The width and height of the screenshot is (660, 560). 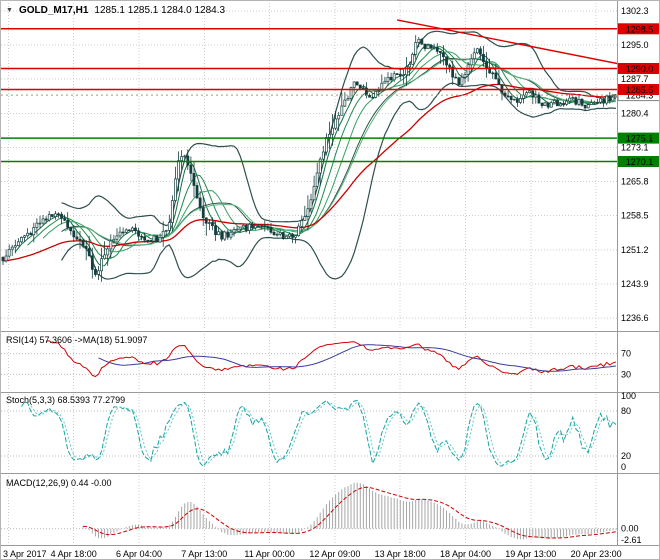 What do you see at coordinates (9, 10) in the screenshot?
I see `symbol-dropdown-icon: ▼` at bounding box center [9, 10].